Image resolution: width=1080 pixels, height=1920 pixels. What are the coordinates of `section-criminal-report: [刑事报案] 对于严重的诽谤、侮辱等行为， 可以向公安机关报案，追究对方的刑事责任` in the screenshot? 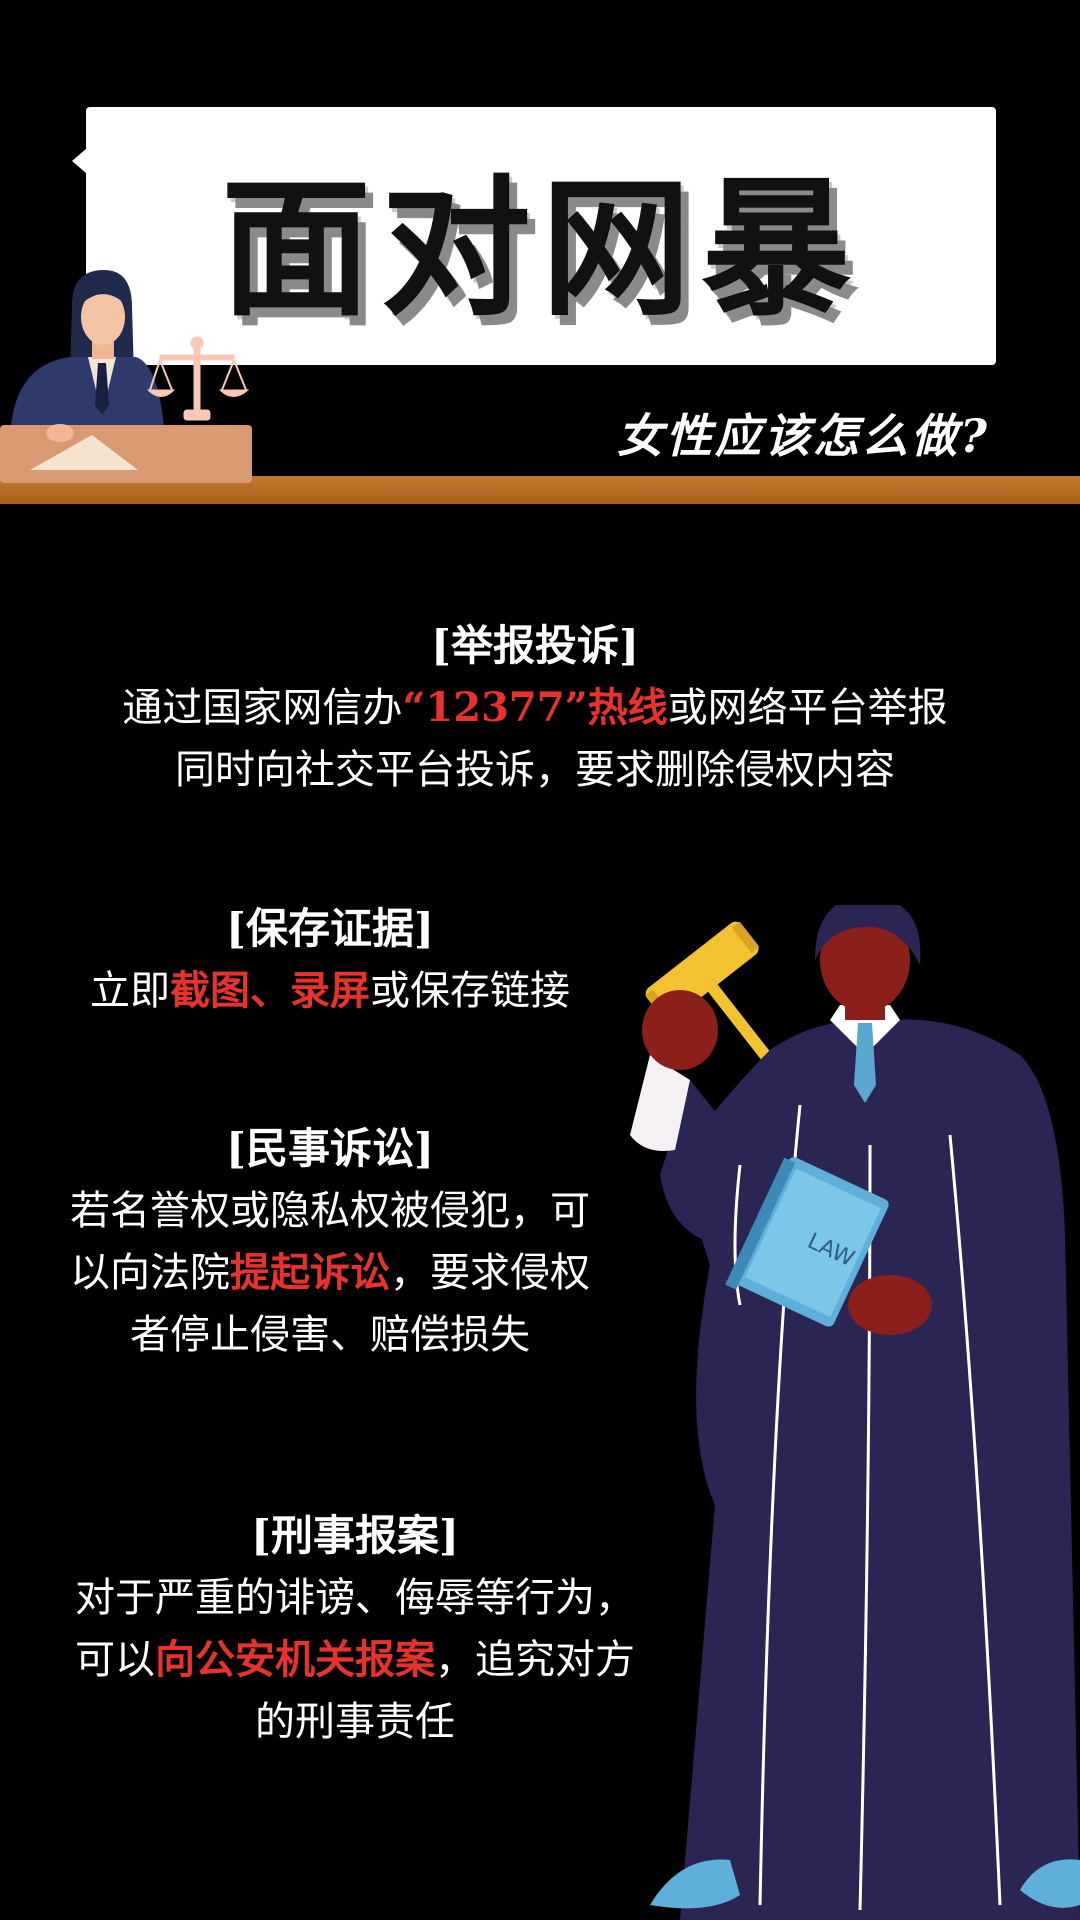 It's located at (355, 1629).